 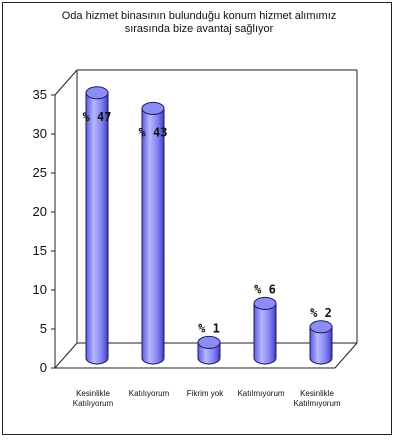 What do you see at coordinates (321, 313) in the screenshot?
I see `data-label: % 2` at bounding box center [321, 313].